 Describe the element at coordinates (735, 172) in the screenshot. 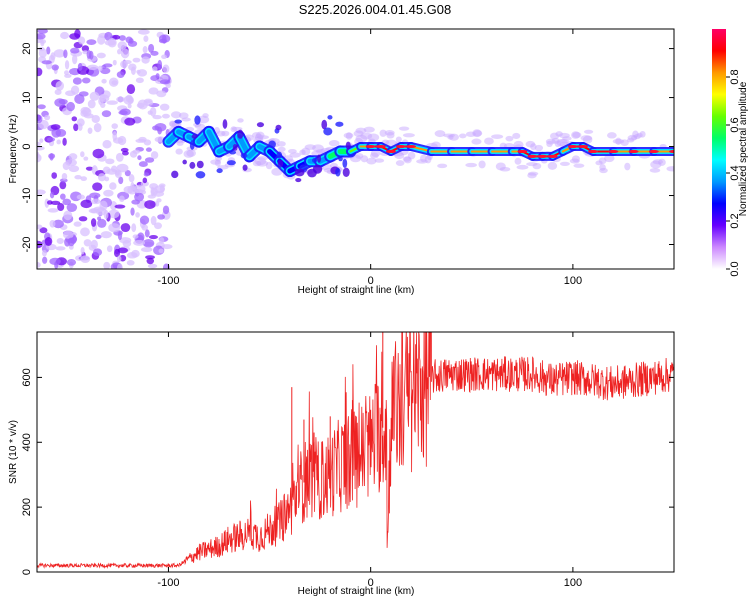

I see `colorbar-tick-label: 0.4` at that location.